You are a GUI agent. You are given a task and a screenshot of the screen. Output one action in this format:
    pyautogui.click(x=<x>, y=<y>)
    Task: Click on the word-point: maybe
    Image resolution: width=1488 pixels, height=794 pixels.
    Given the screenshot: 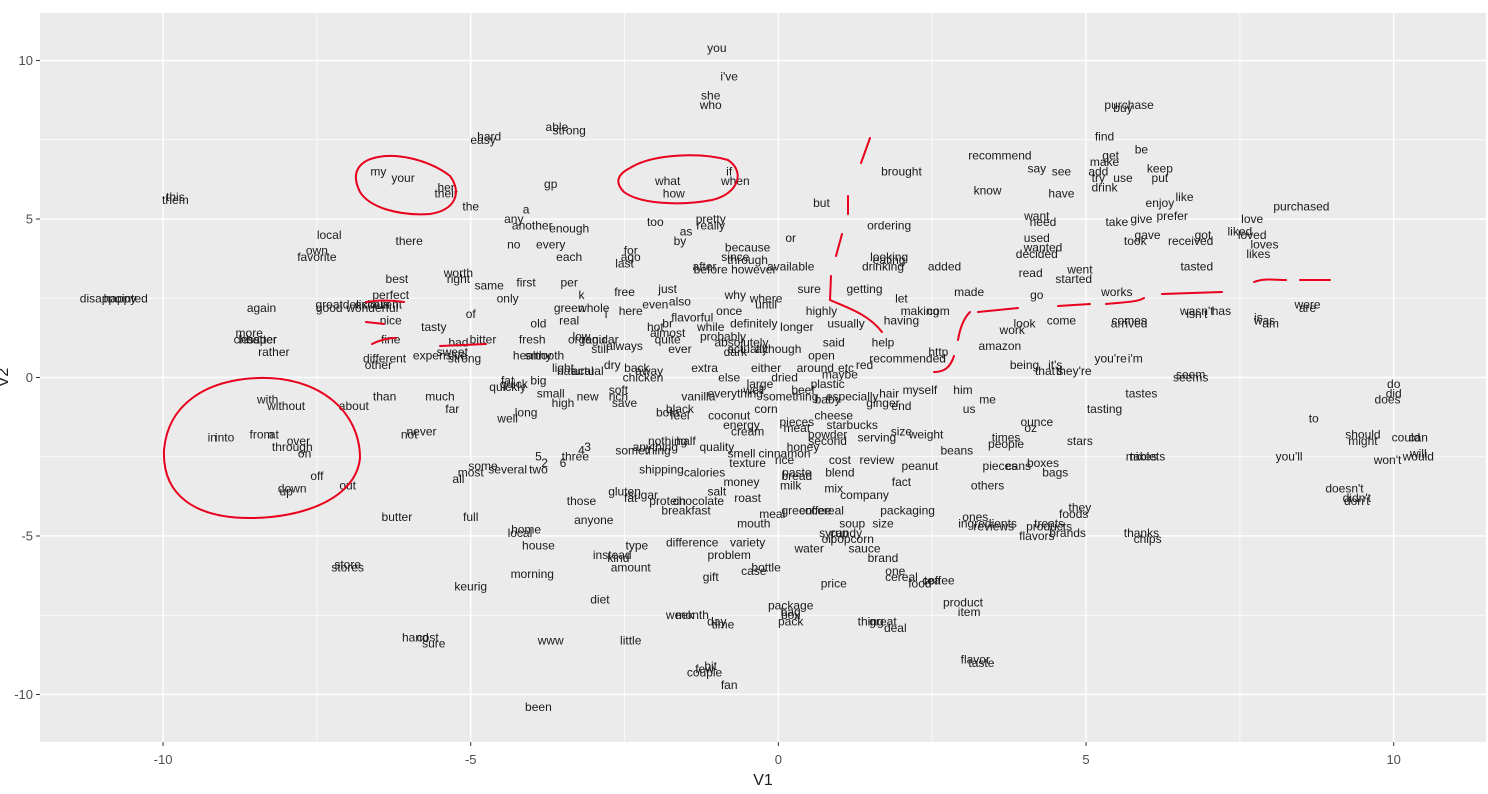 What is the action you would take?
    pyautogui.click(x=840, y=374)
    